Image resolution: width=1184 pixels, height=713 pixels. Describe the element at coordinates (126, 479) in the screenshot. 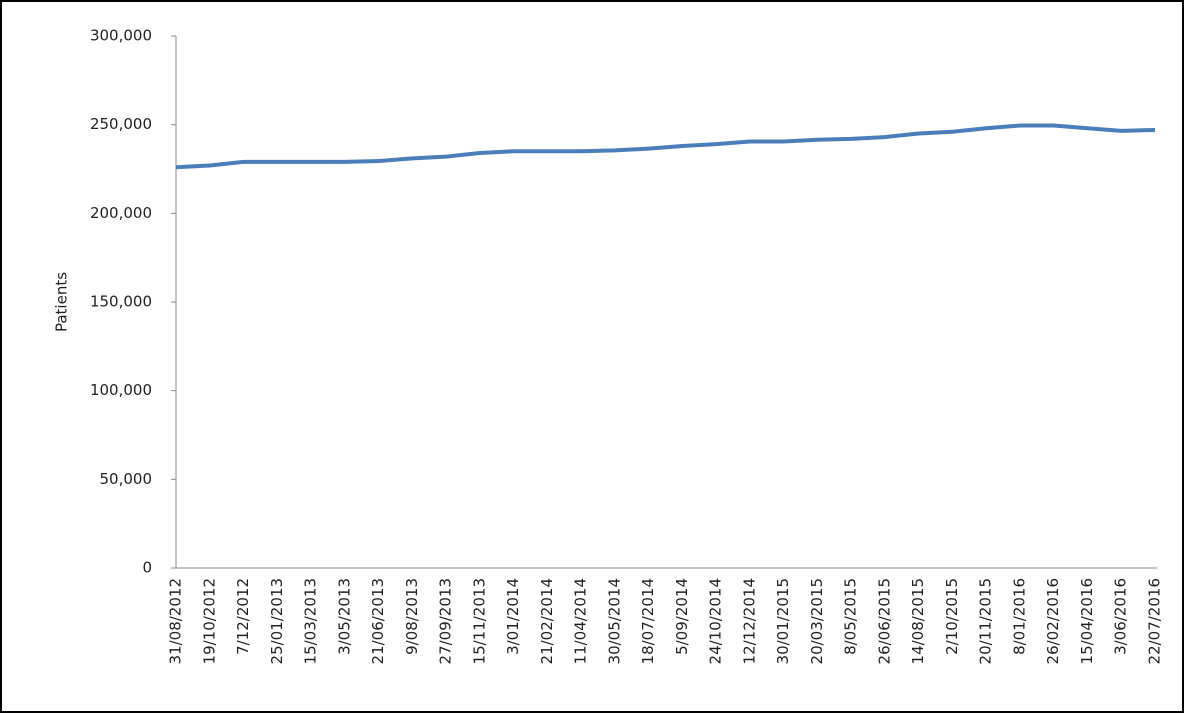

I see `y-tick-label: 50,000` at that location.